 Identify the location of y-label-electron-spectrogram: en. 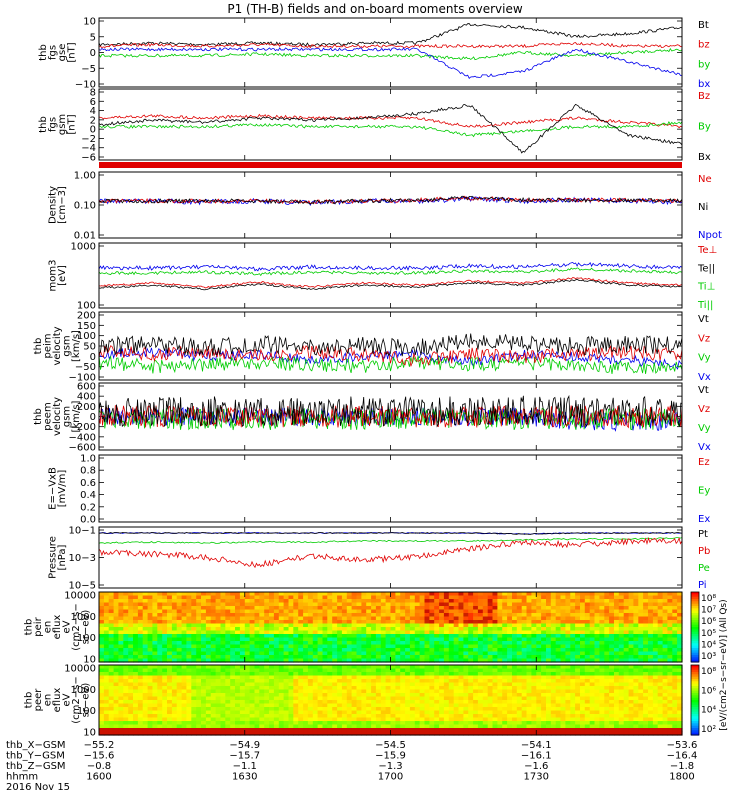
(48, 700).